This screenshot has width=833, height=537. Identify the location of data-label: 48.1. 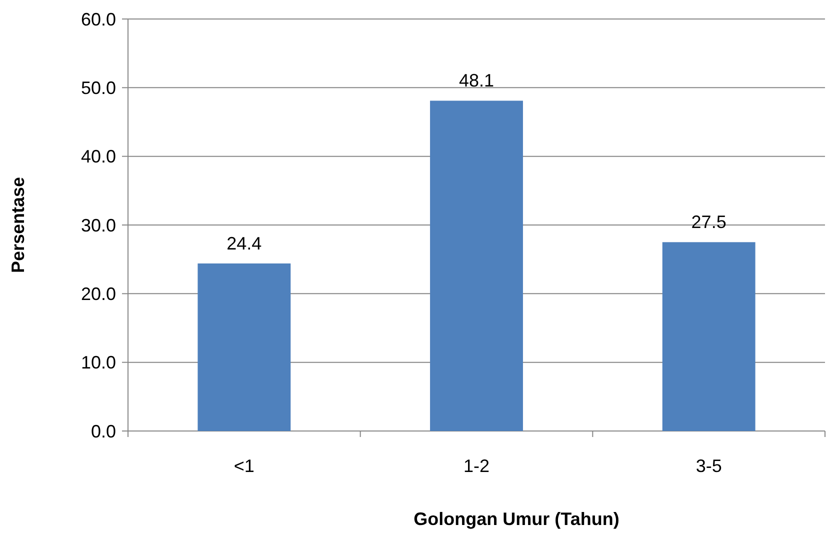
(476, 80).